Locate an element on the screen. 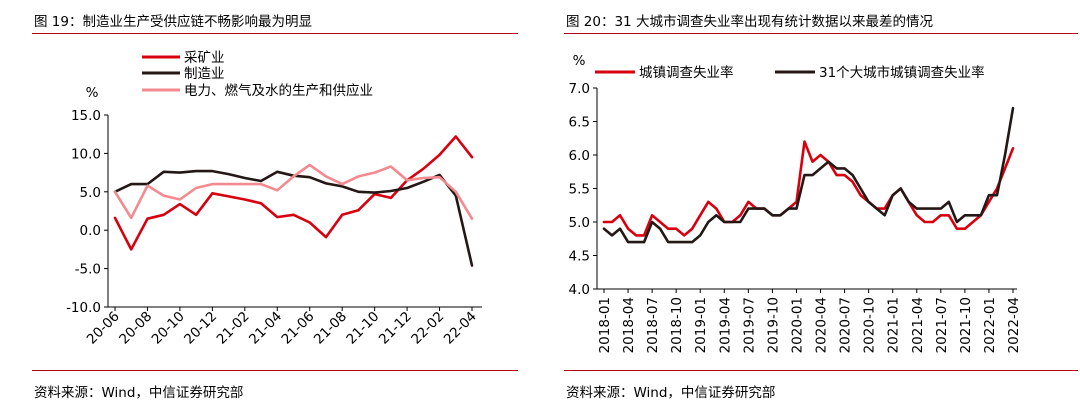 The image size is (1080, 411). x-tick-label: 2019-07 is located at coordinates (749, 325).